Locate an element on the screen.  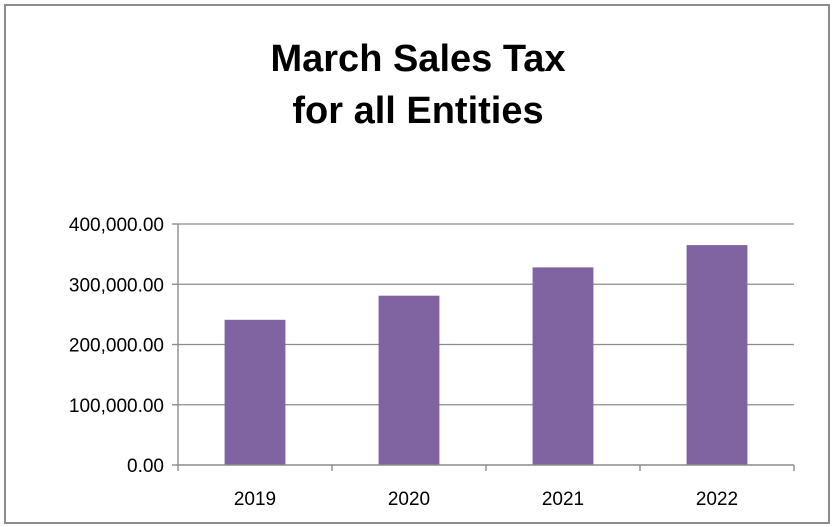
y-tick-label: 300,000.00 is located at coordinates (116, 285).